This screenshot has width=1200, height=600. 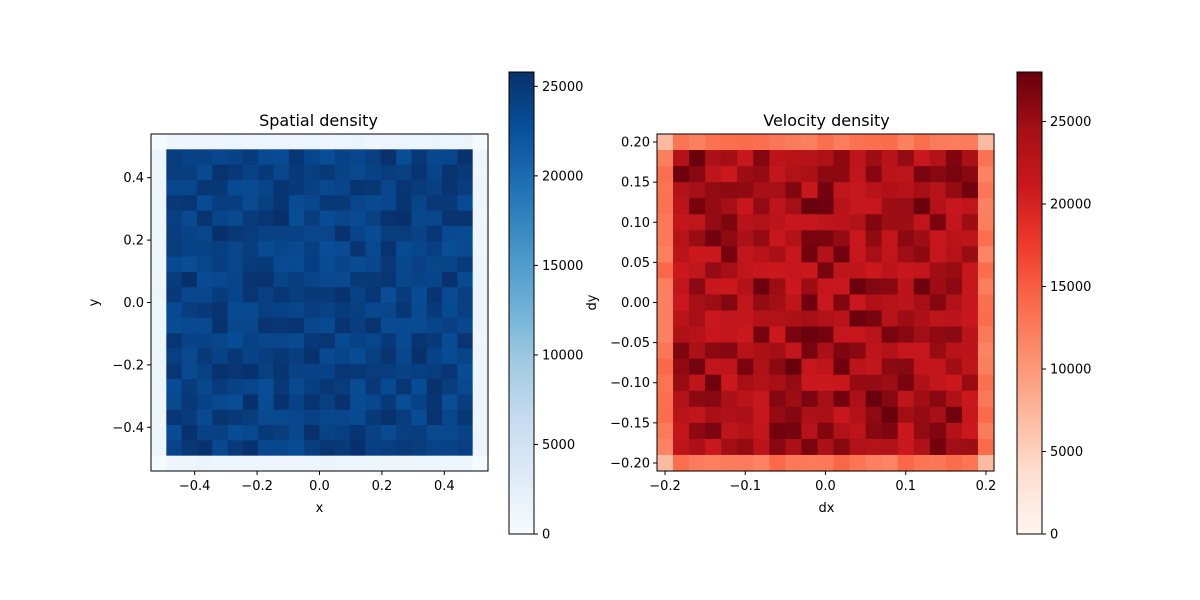 What do you see at coordinates (635, 303) in the screenshot?
I see `y-tick-label: 0.00` at bounding box center [635, 303].